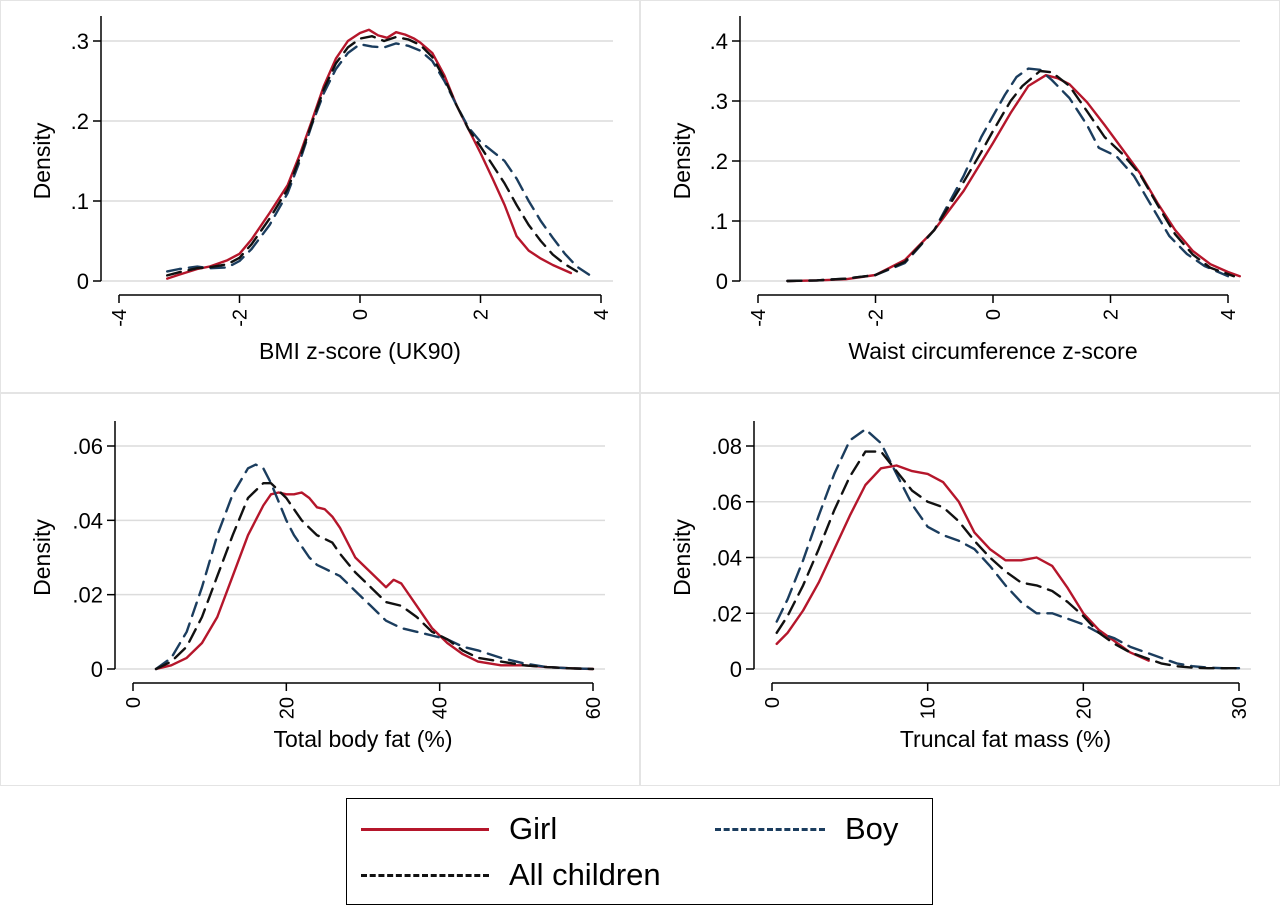 The height and width of the screenshot is (909, 1280). Describe the element at coordinates (425, 875) in the screenshot. I see `legend-line-all` at that location.